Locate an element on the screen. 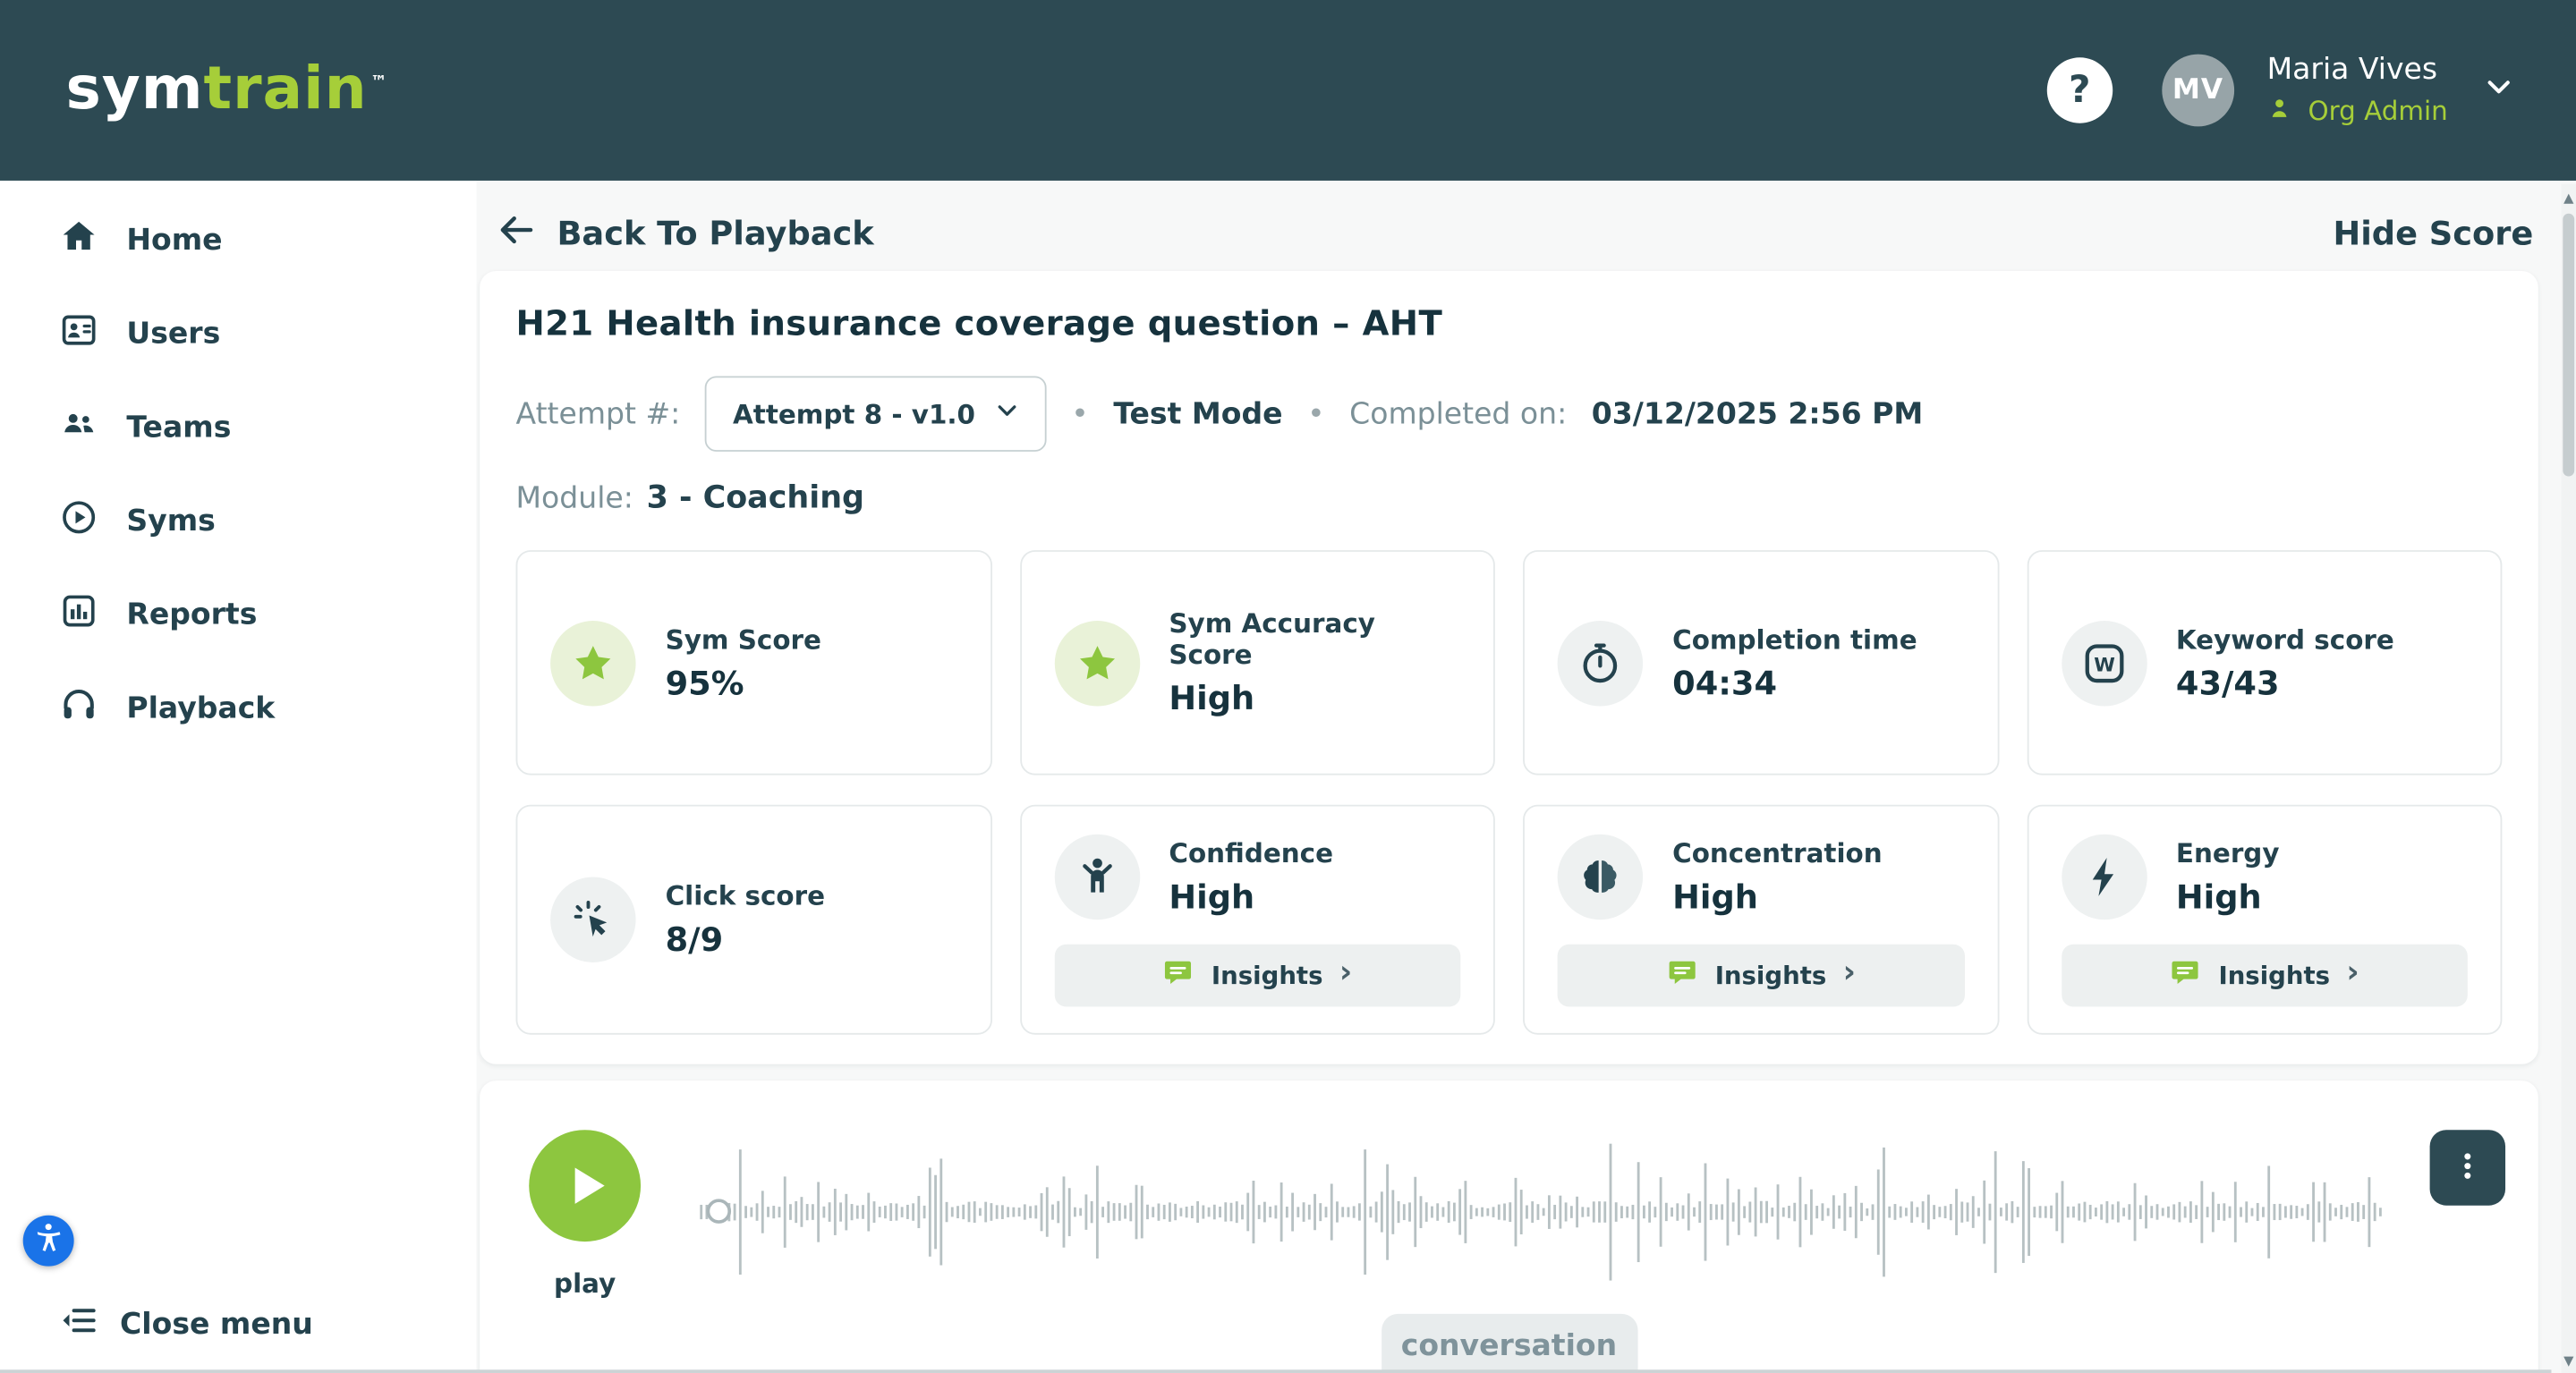  brand-suffix: train is located at coordinates (285, 89).